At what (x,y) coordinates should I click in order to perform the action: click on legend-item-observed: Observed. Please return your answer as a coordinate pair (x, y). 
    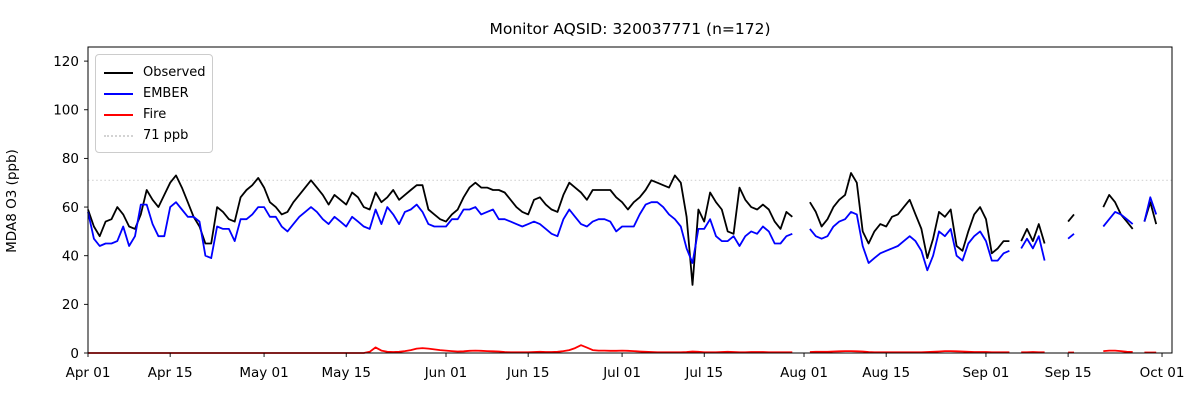
    Looking at the image, I should click on (155, 72).